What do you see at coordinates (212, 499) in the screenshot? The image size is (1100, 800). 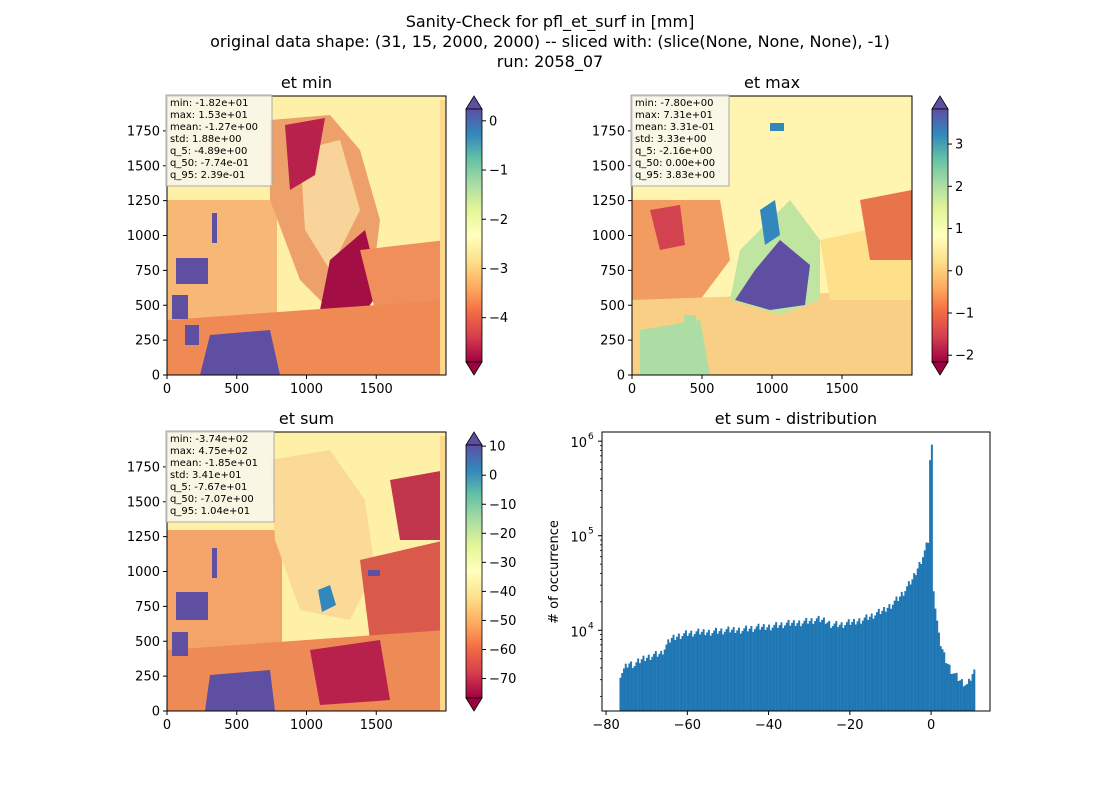 I see `stat-line: q_50: -7.07e+00` at bounding box center [212, 499].